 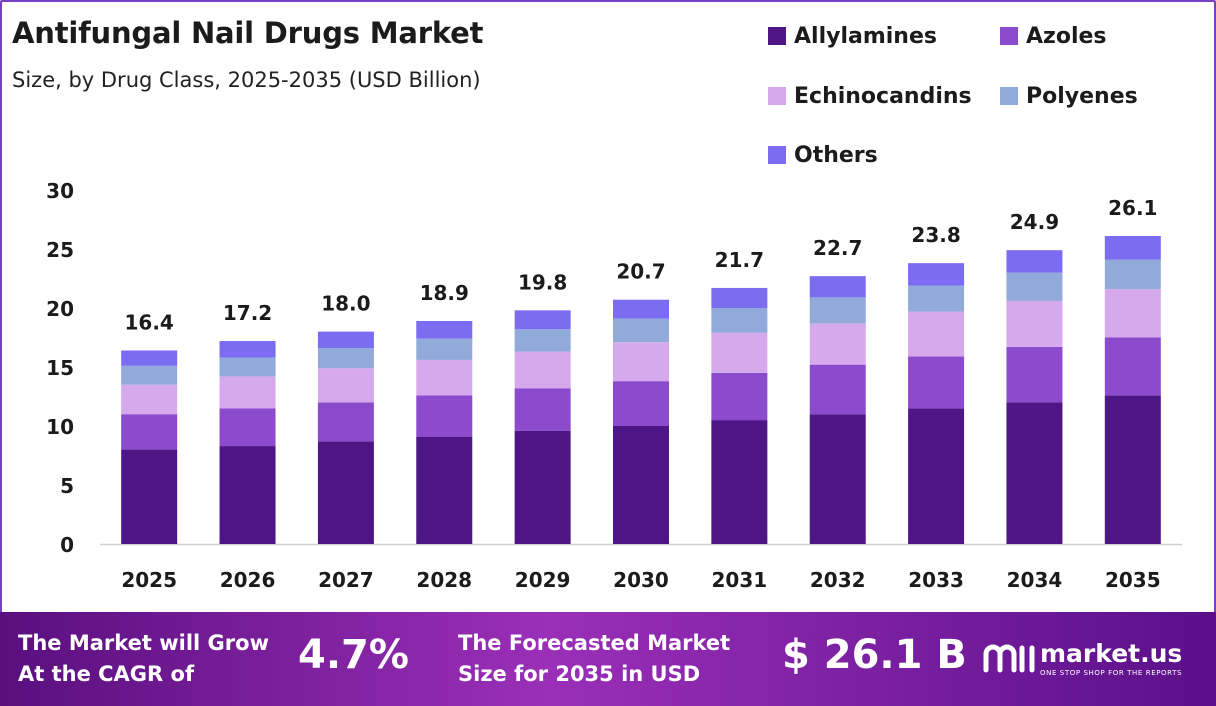 What do you see at coordinates (936, 274) in the screenshot?
I see `bar-segment-others-2033` at bounding box center [936, 274].